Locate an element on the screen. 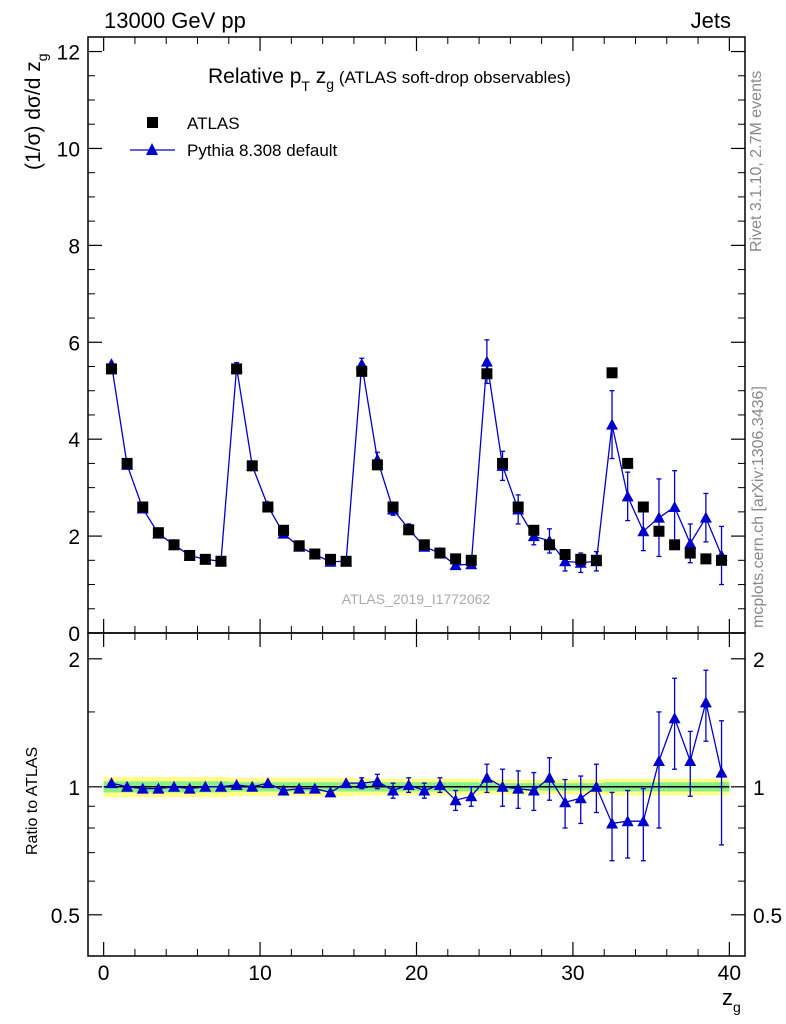 This screenshot has height=1024, width=786. xtick-label: 40 is located at coordinates (729, 973).